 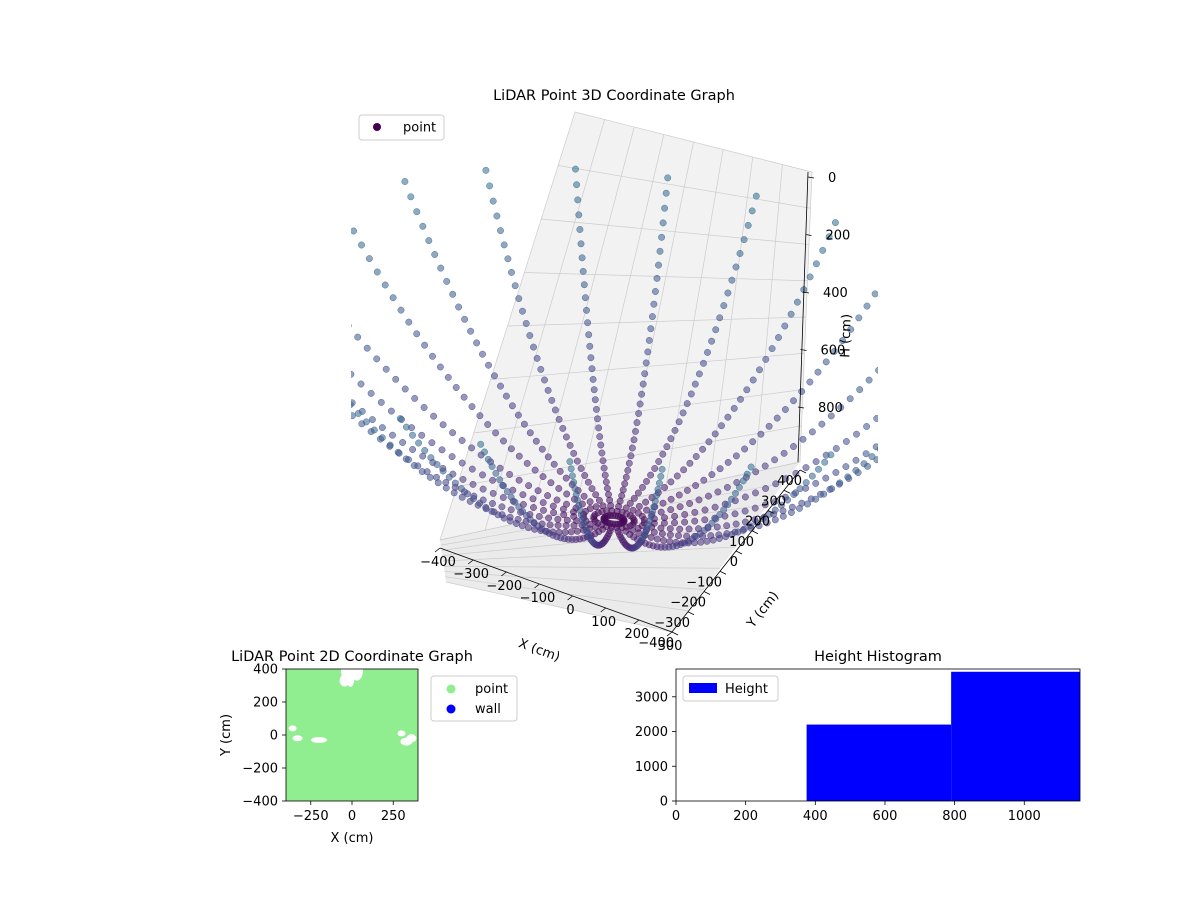 What do you see at coordinates (832, 178) in the screenshot?
I see `z-tick-label: 0` at bounding box center [832, 178].